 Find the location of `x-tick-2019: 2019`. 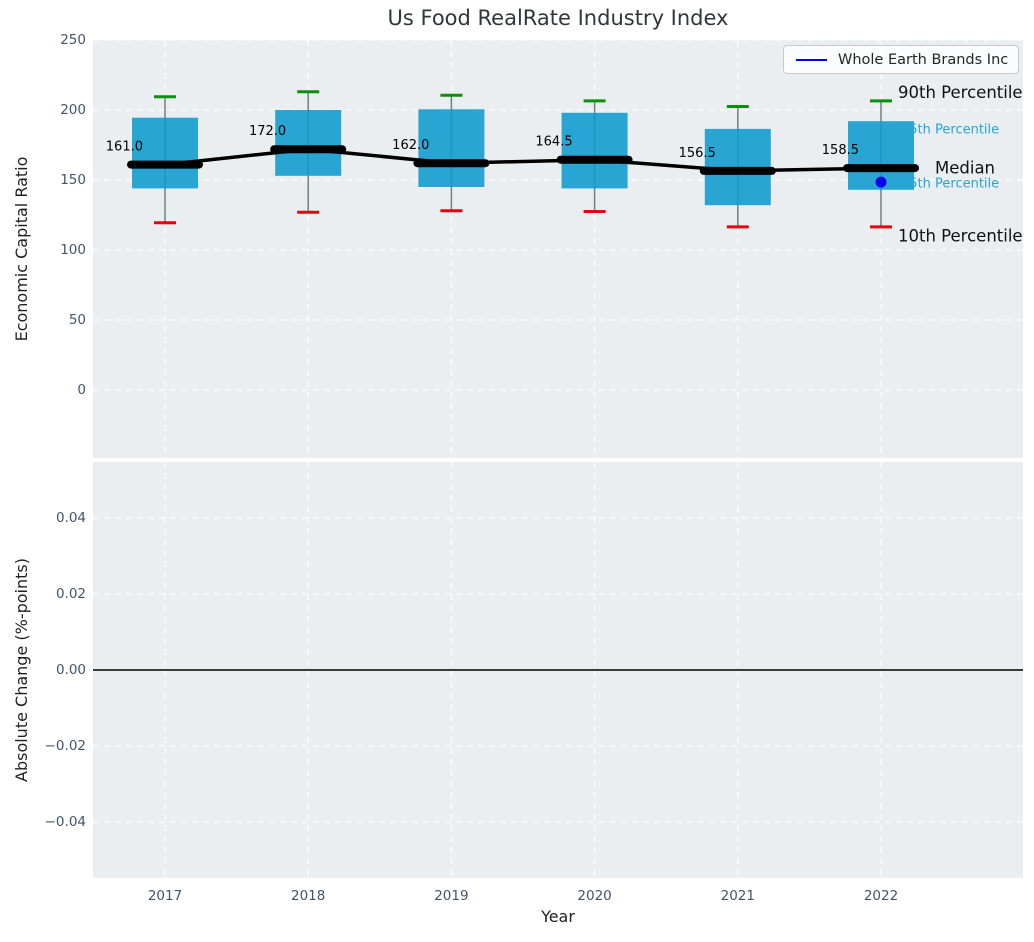

x-tick-2019: 2019 is located at coordinates (451, 896).